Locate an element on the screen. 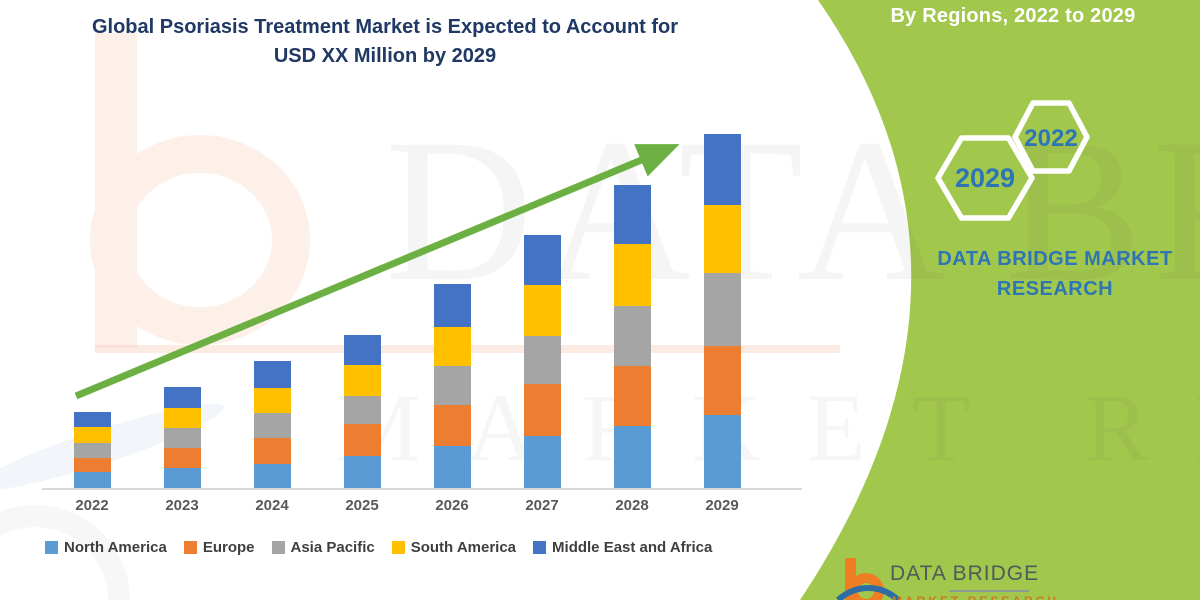  bar-2023 is located at coordinates (182, 437).